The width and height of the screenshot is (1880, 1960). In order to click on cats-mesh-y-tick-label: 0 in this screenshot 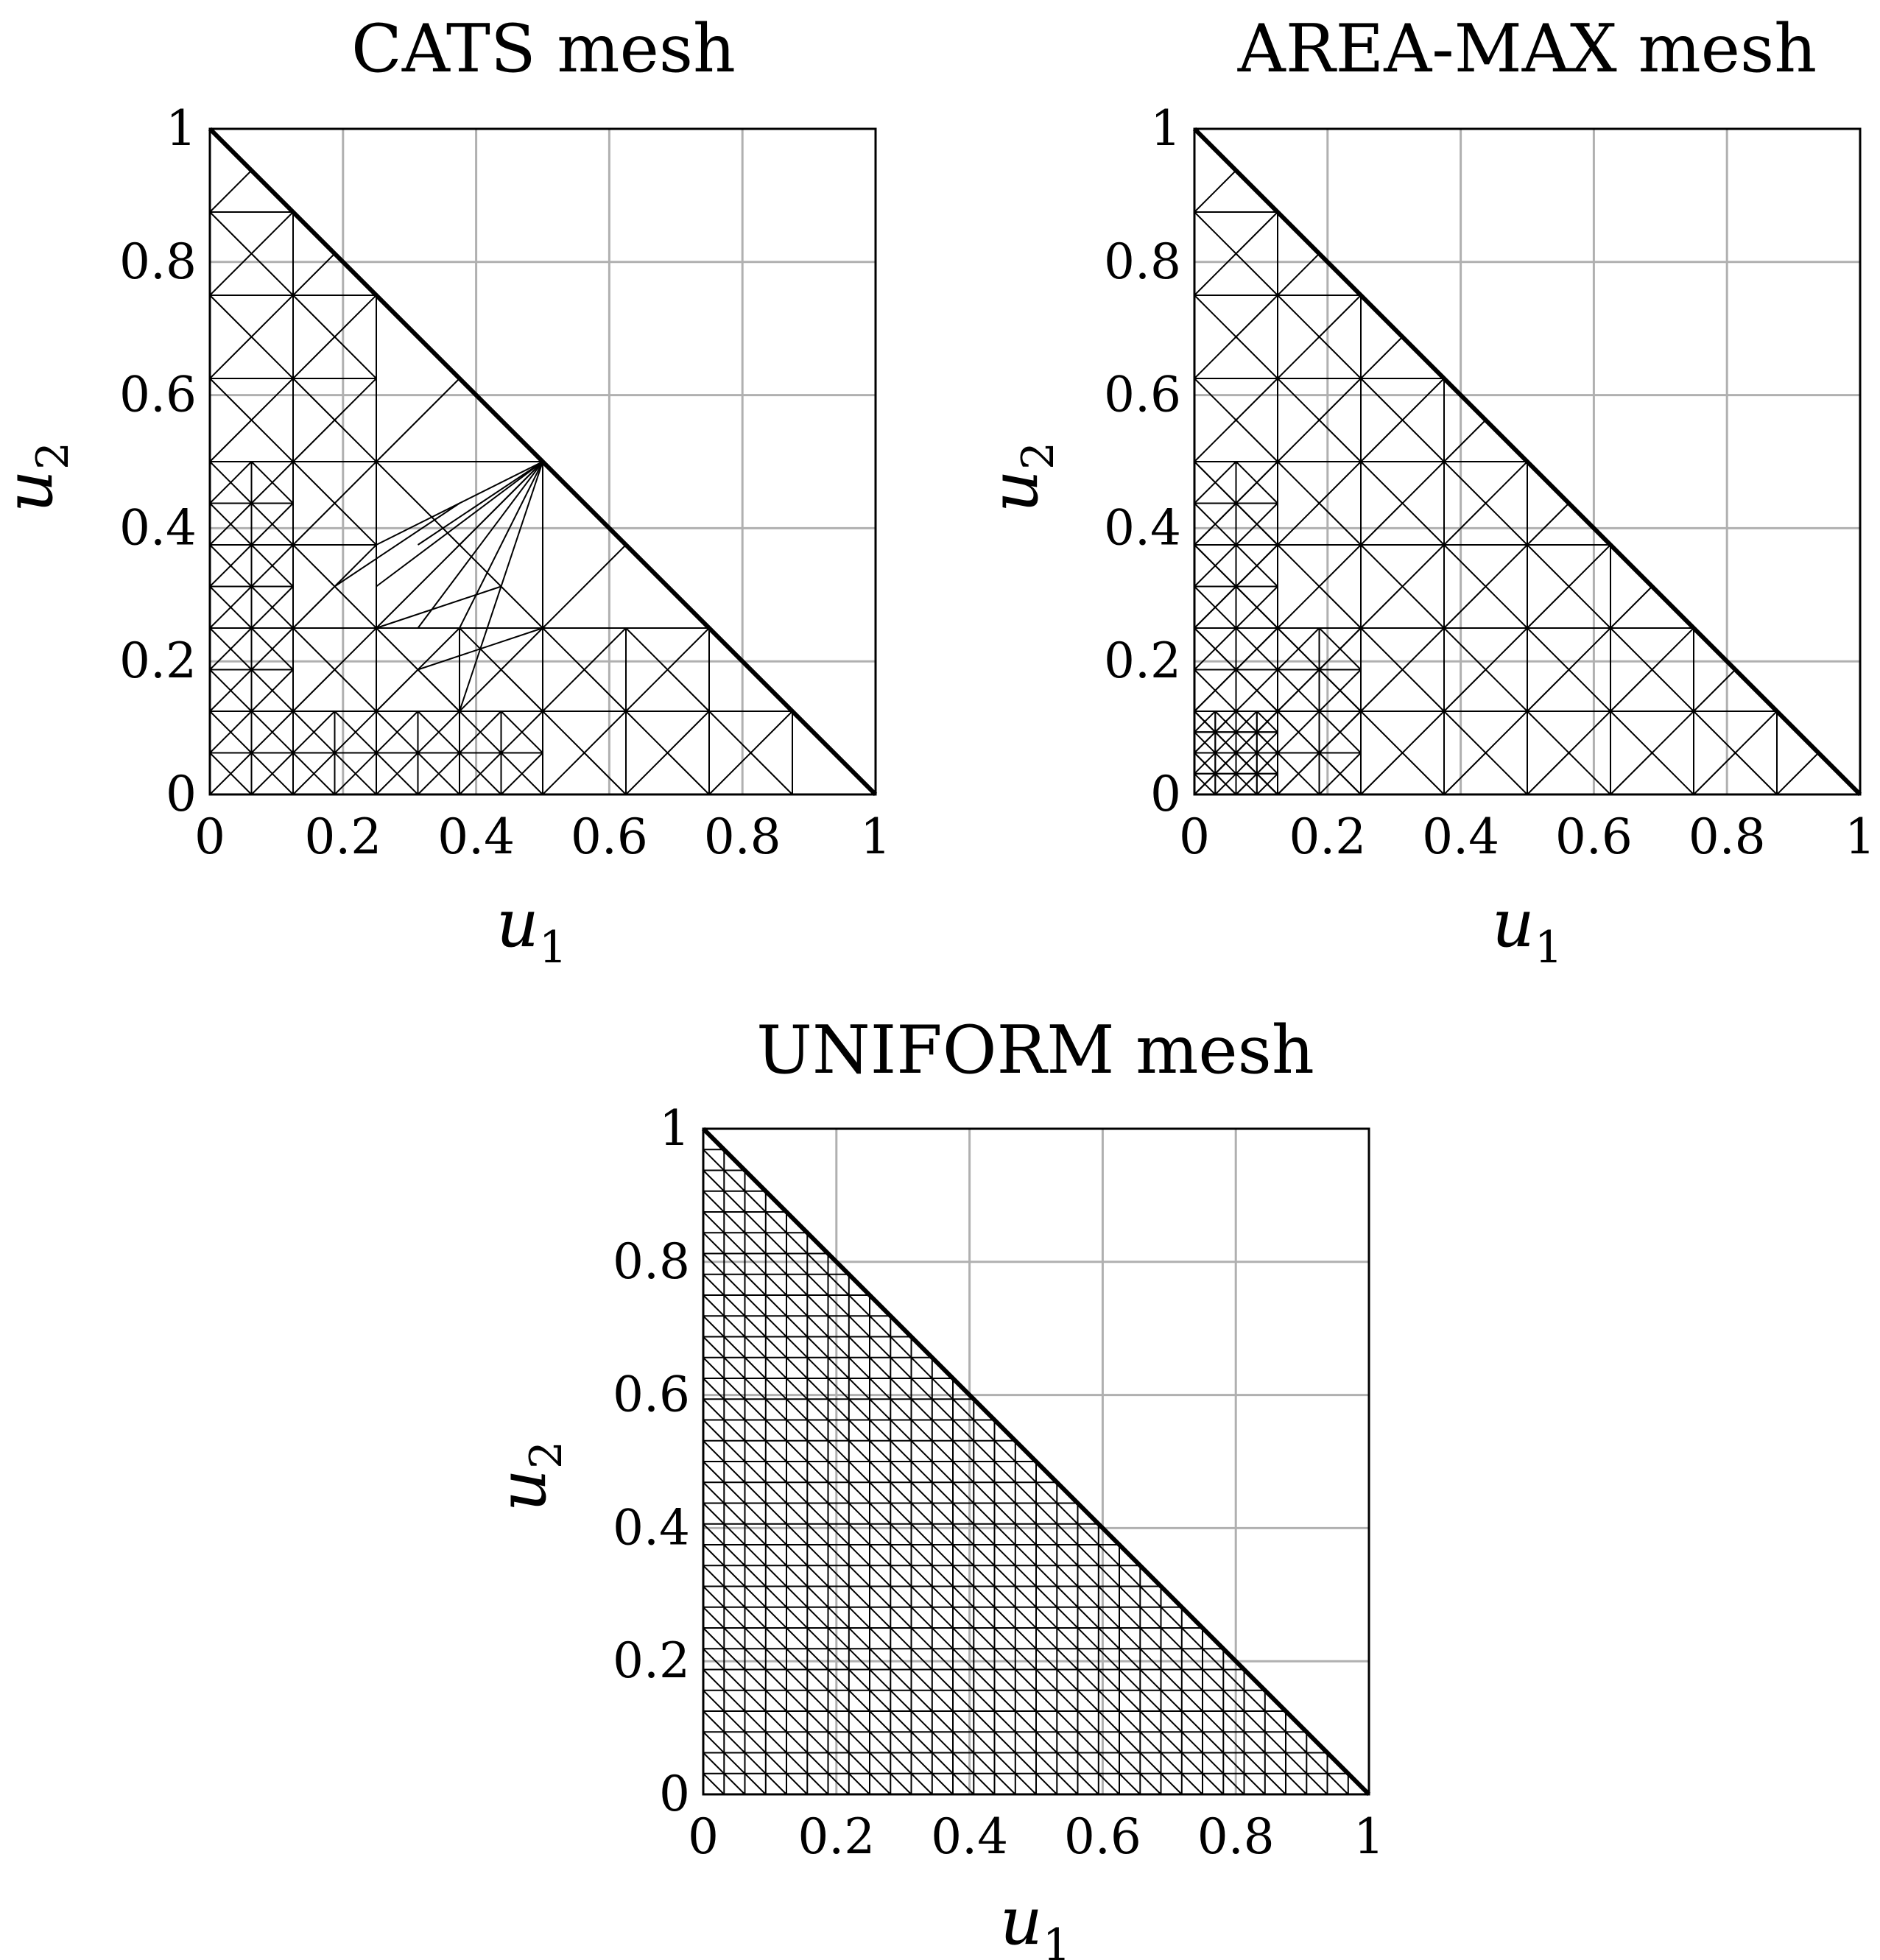, I will do `click(181, 794)`.